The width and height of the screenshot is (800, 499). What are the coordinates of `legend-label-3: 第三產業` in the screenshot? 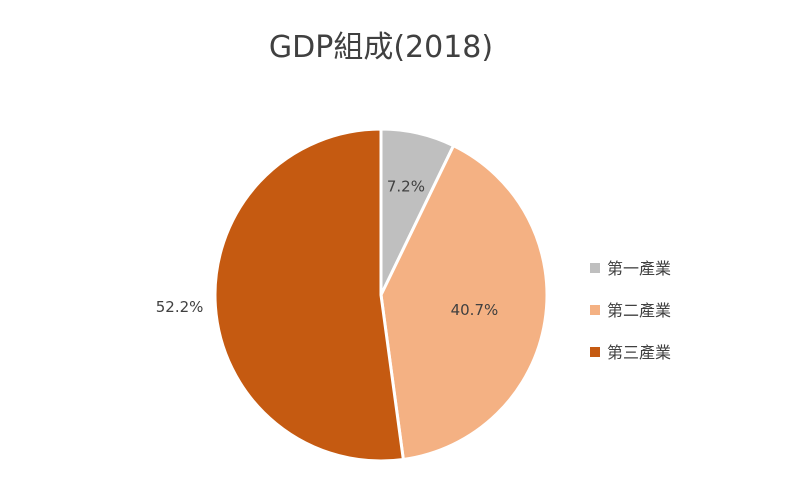 It's located at (639, 352).